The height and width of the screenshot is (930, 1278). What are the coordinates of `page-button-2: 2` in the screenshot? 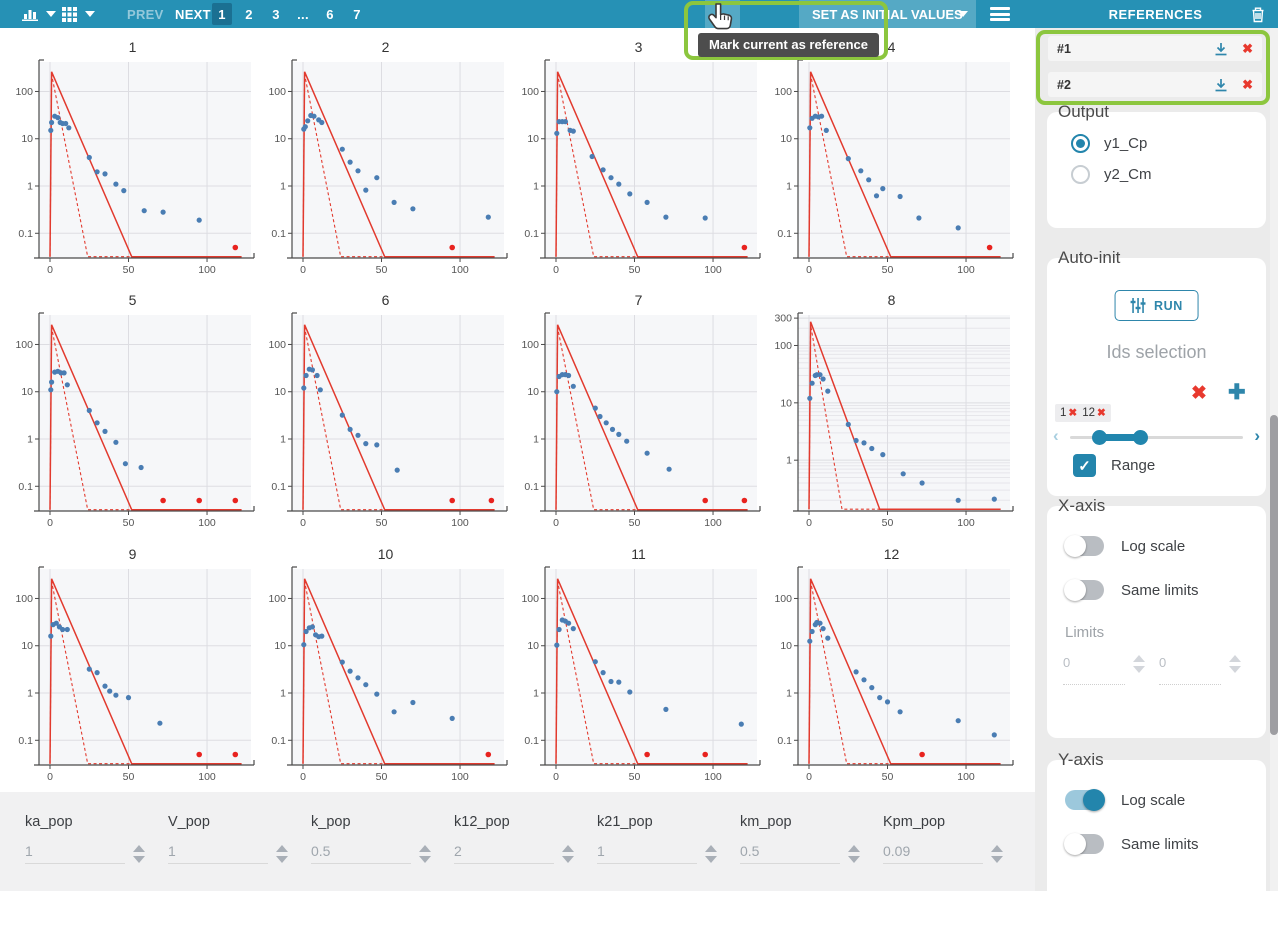 It's located at (249, 14).